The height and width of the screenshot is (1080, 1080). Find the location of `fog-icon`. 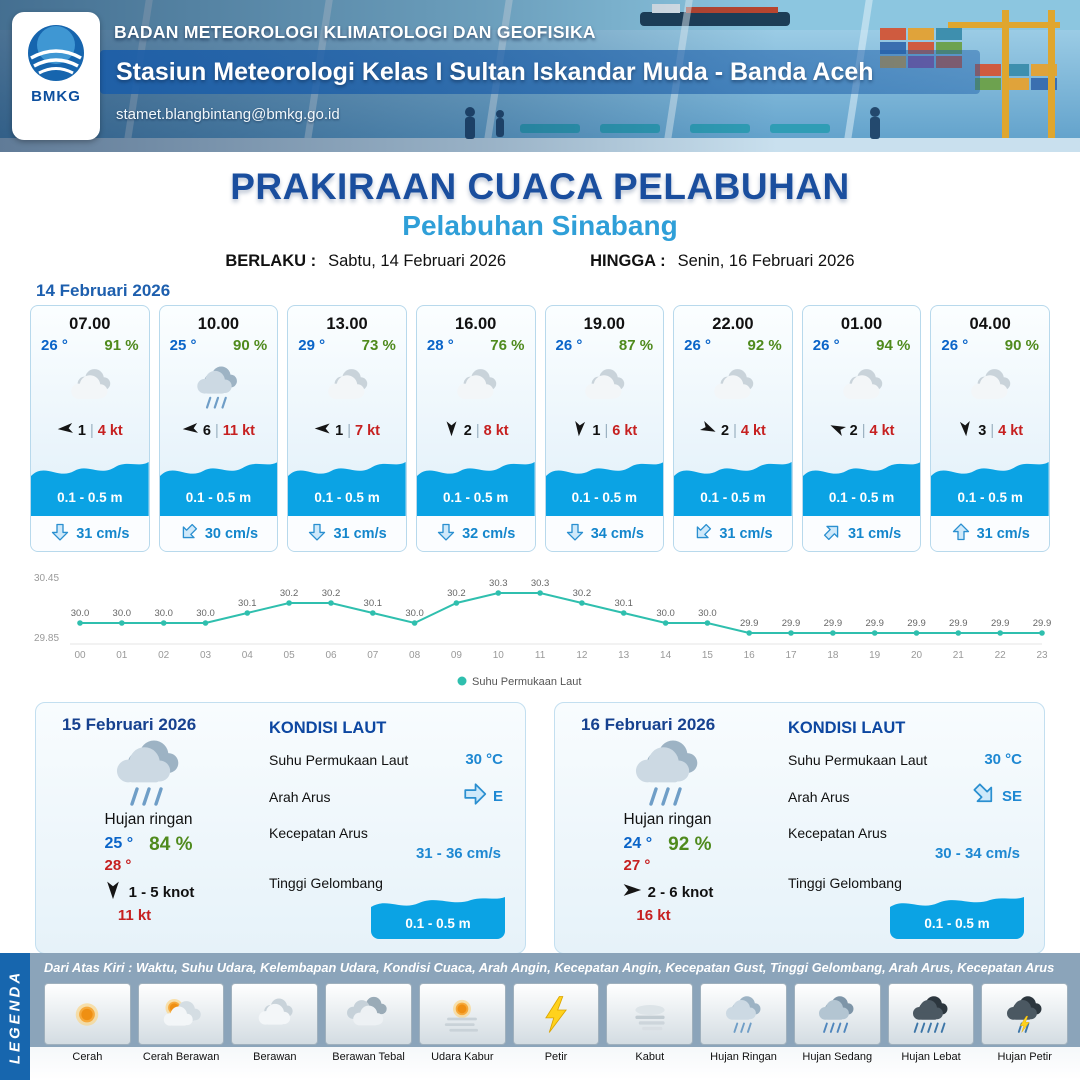

fog-icon is located at coordinates (650, 1014).